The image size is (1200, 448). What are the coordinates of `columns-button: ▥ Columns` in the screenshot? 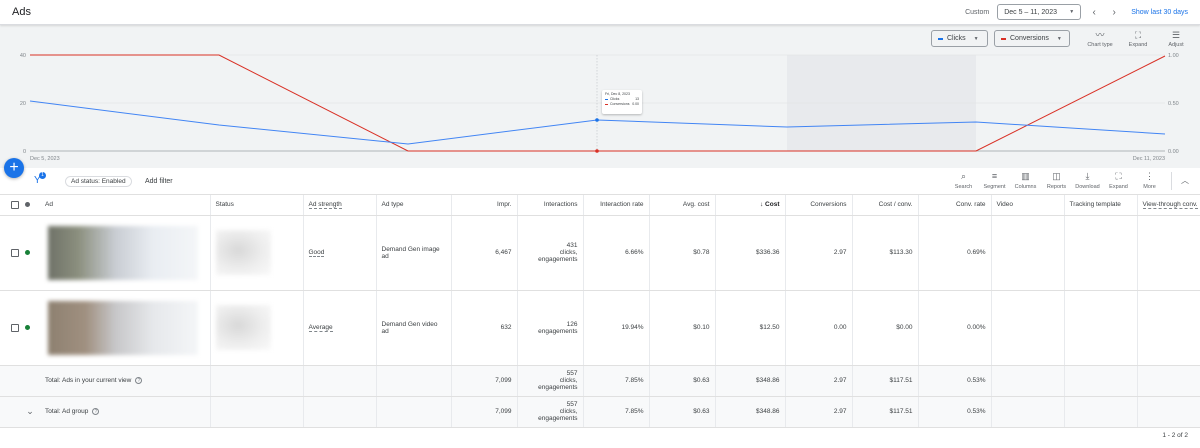 It's located at (1025, 180).